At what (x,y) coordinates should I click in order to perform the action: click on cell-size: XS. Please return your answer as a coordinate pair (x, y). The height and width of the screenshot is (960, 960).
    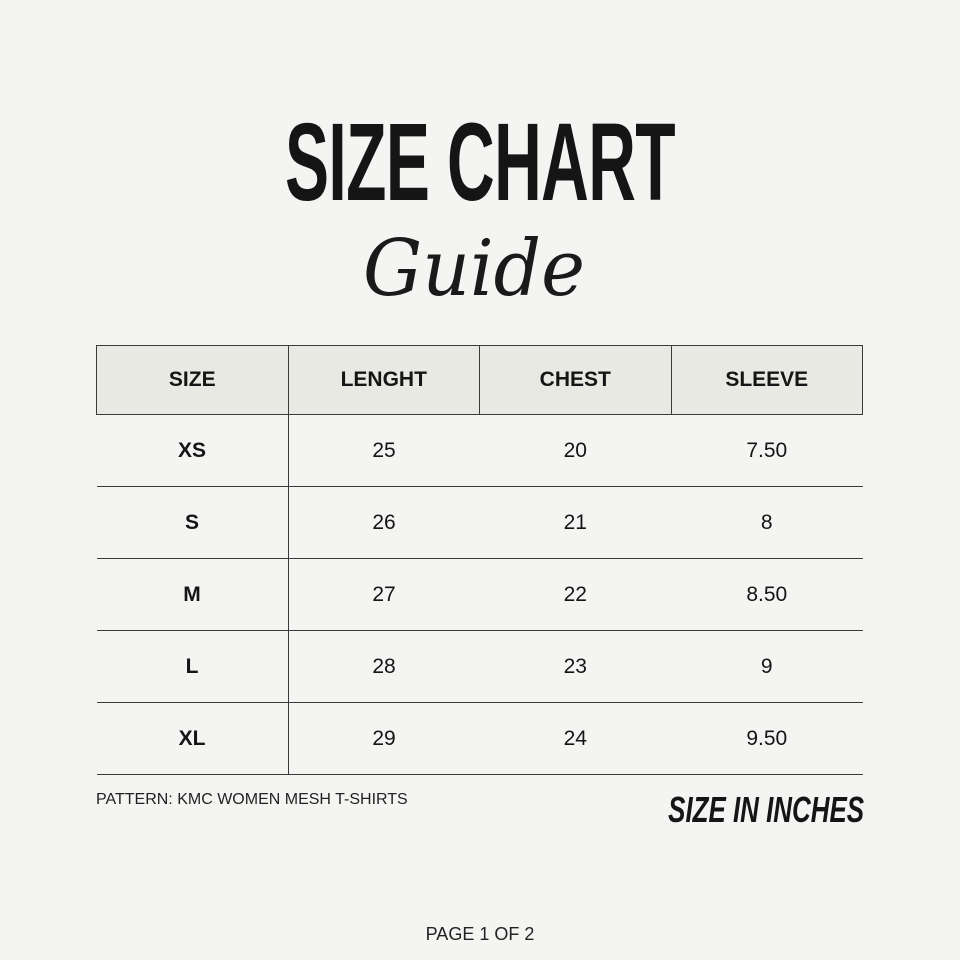
    Looking at the image, I should click on (192, 450).